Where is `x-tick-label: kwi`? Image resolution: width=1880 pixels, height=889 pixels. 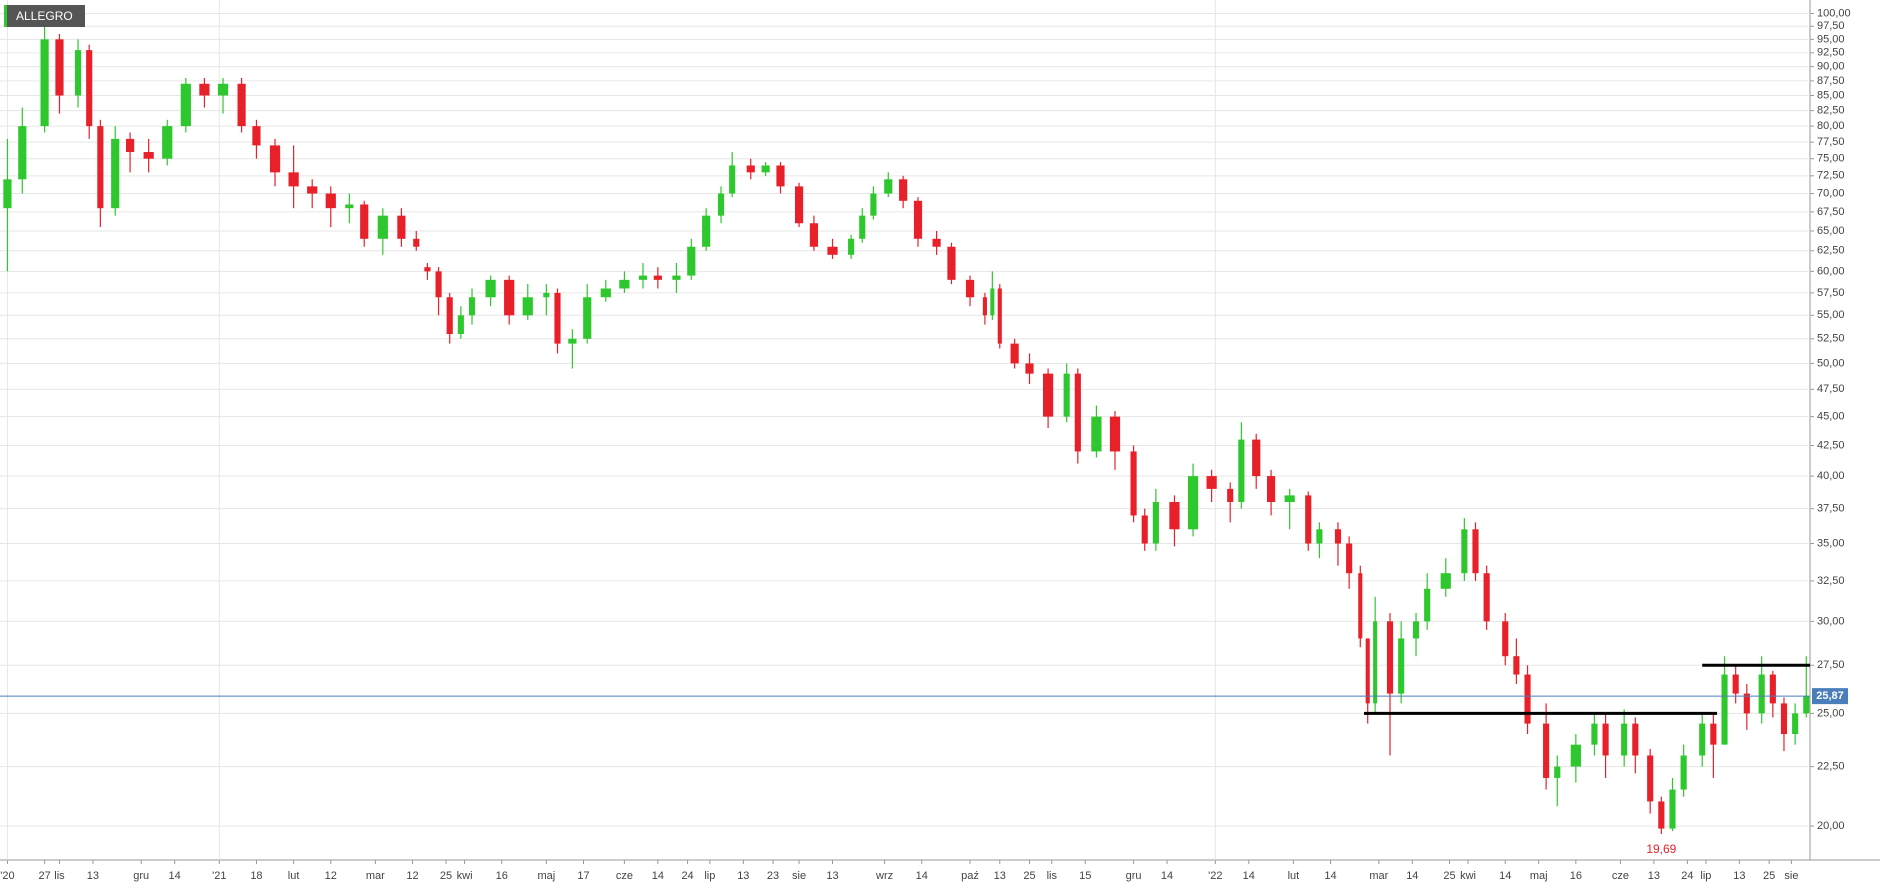 x-tick-label: kwi is located at coordinates (465, 876).